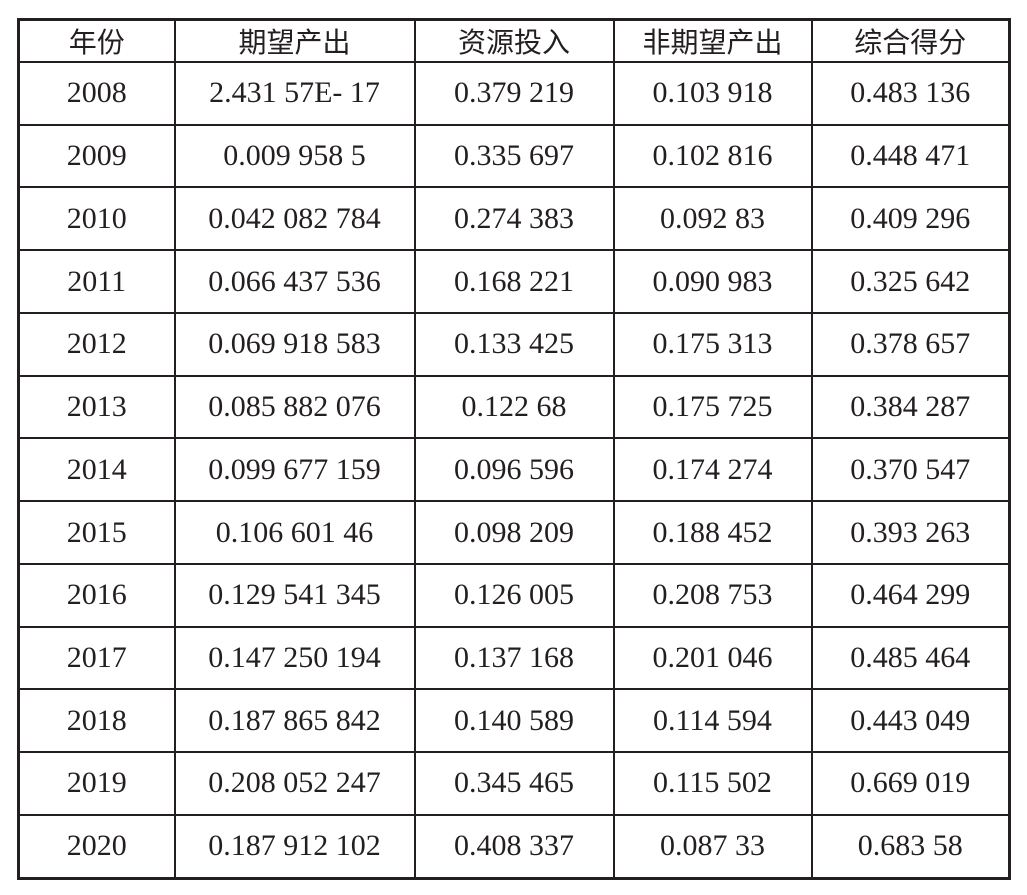 The image size is (1027, 895). I want to click on value-cell: 0.384 287, so click(910, 407).